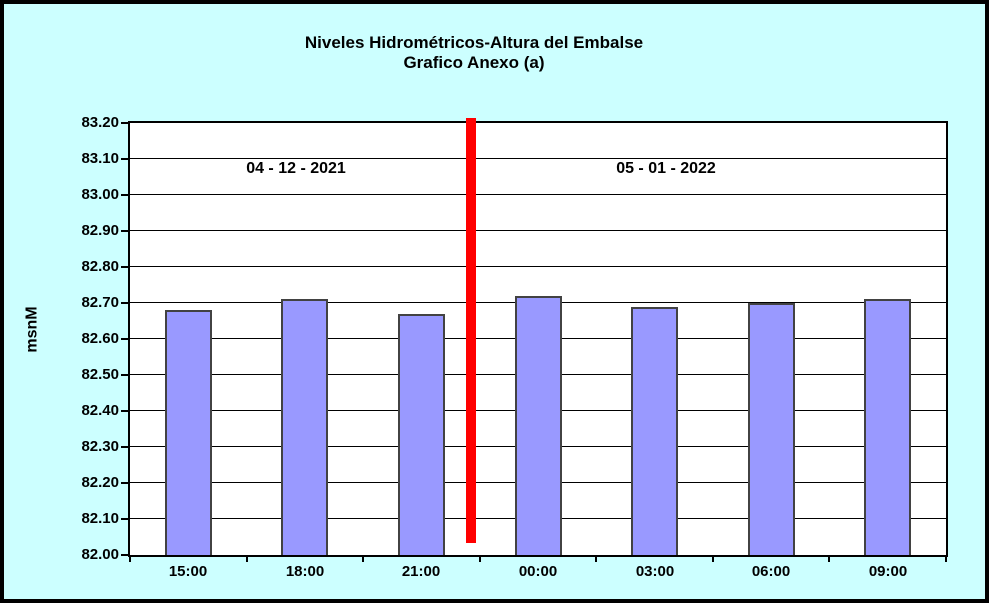 The image size is (989, 603). I want to click on x-axis-tick-label: 15:00, so click(188, 571).